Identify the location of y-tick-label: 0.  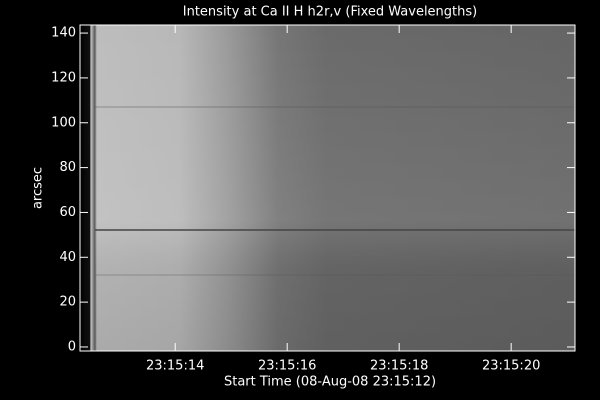
(72, 346).